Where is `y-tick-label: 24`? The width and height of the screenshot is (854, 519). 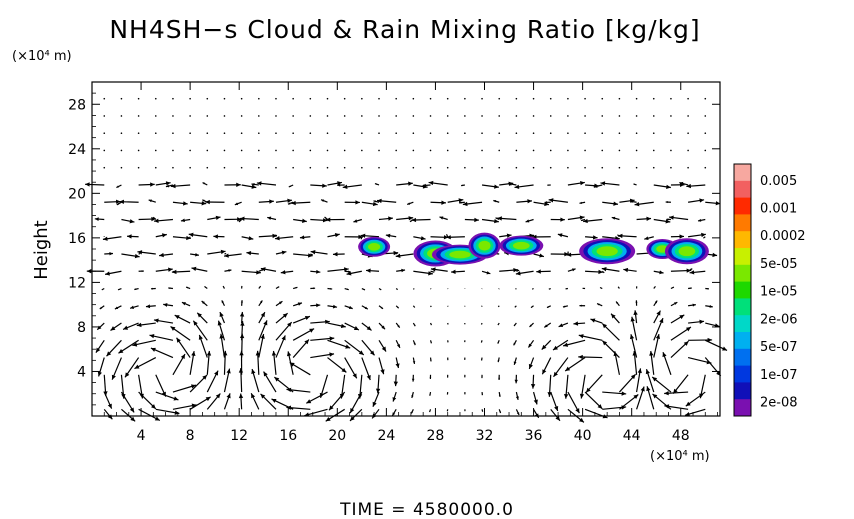 y-tick-label: 24 is located at coordinates (77, 150).